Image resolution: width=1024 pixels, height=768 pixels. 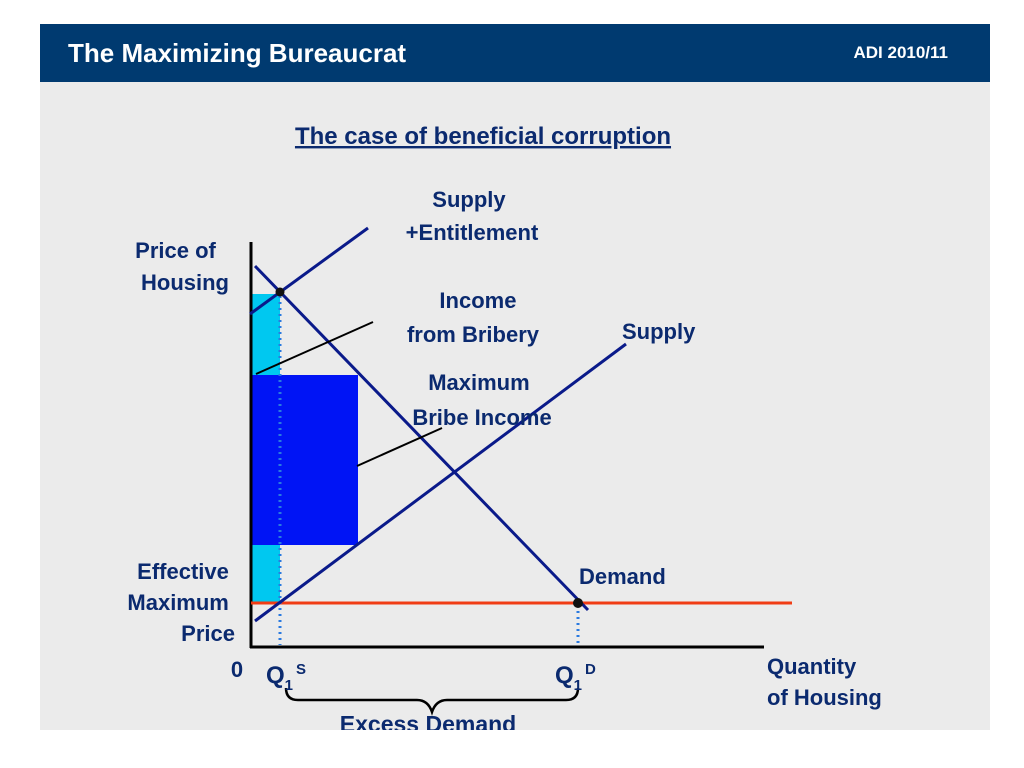 What do you see at coordinates (428, 720) in the screenshot?
I see `excess-demand-label: Excess Demand` at bounding box center [428, 720].